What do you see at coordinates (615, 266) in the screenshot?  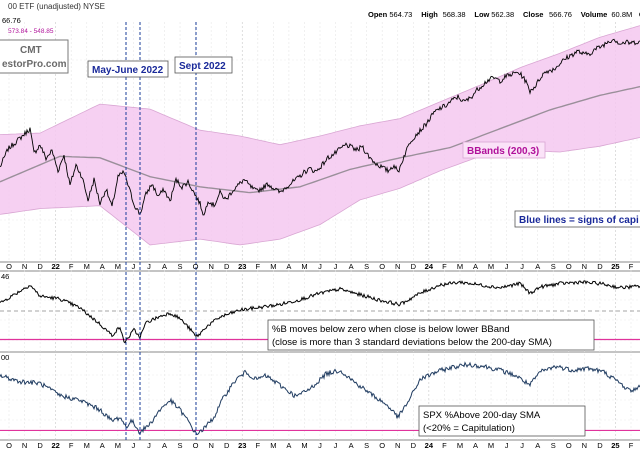 I see `x-tick-label: 25` at bounding box center [615, 266].